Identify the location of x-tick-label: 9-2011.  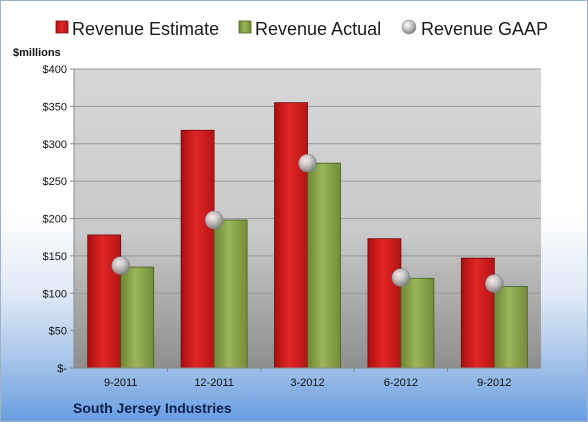
(120, 383).